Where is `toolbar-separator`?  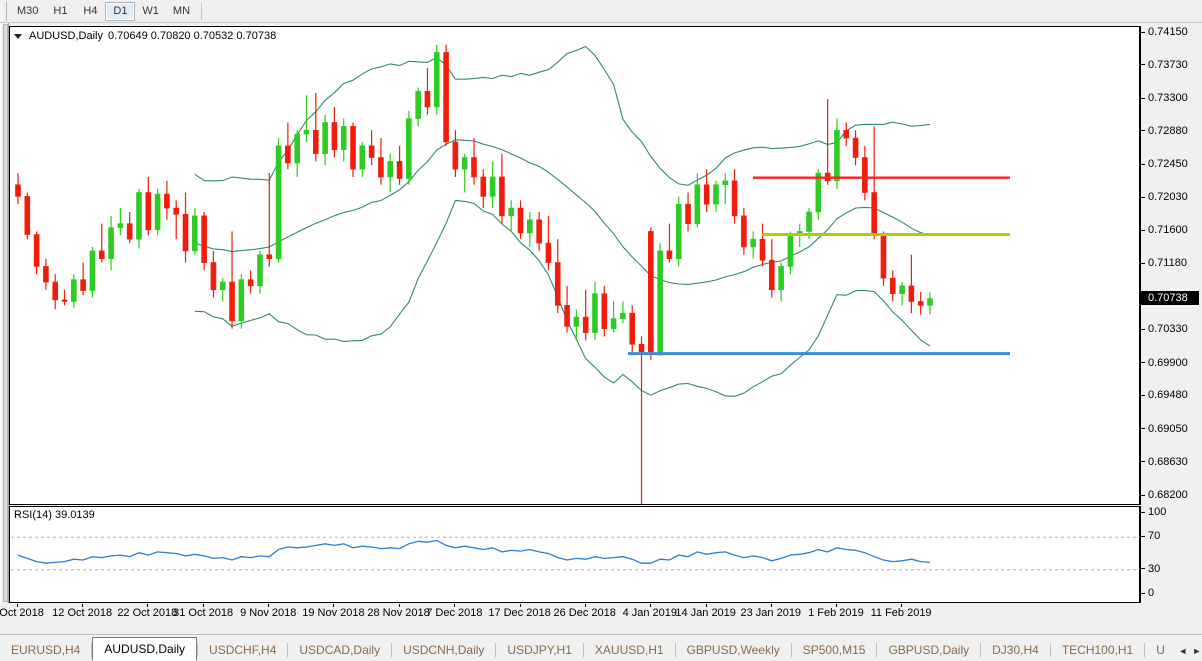
toolbar-separator is located at coordinates (202, 11).